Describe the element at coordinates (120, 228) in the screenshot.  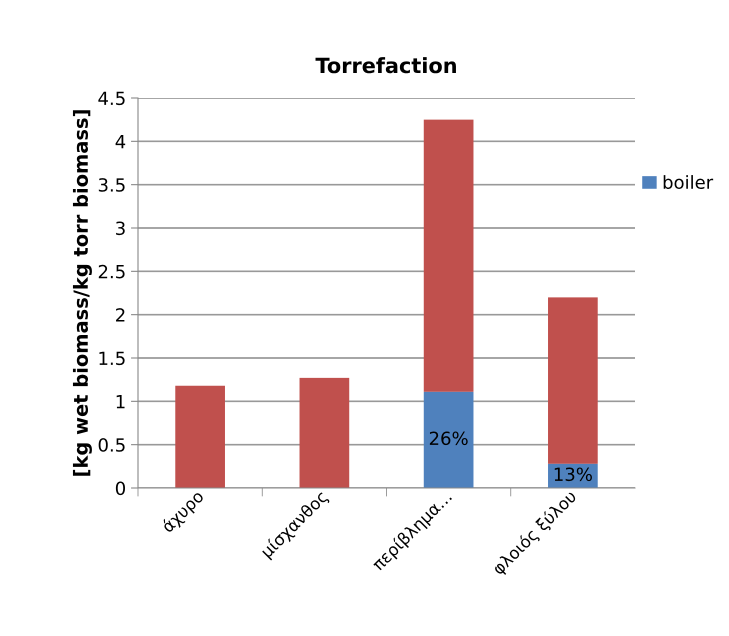
I see `y-tick-label: 3` at that location.